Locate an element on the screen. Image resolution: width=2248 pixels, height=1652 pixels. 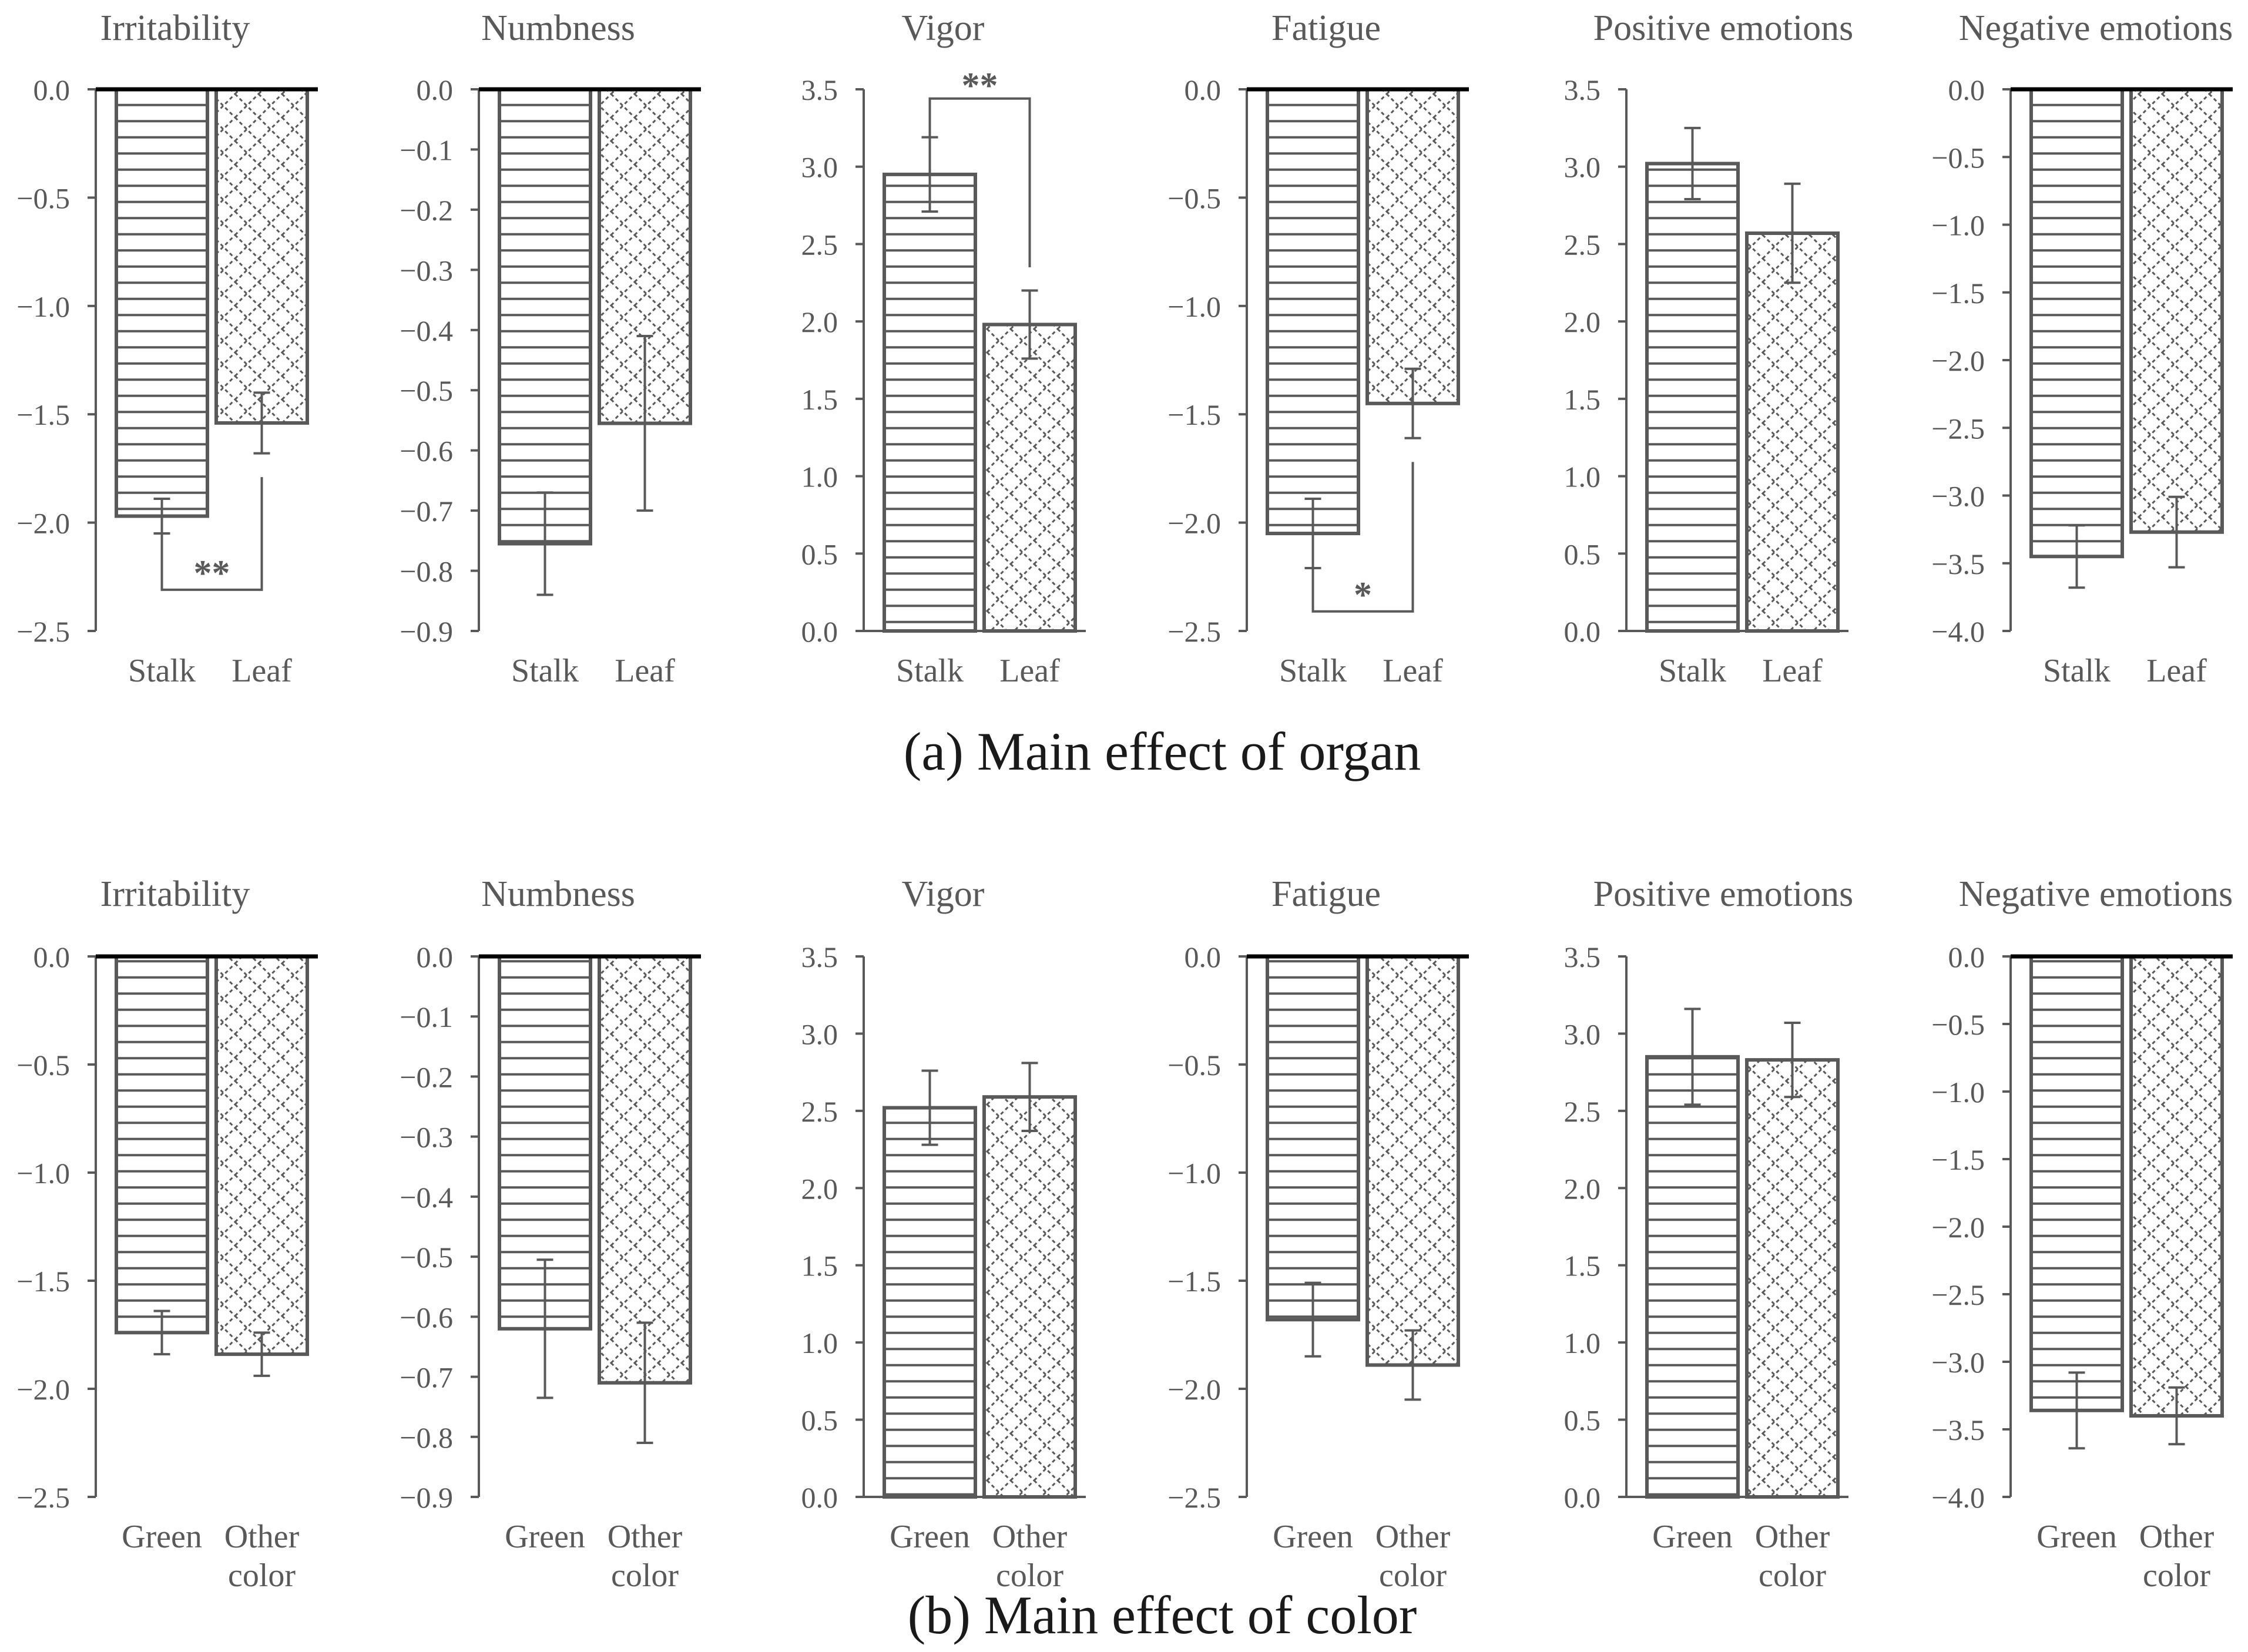
chart-title: Fatigue is located at coordinates (1326, 28).